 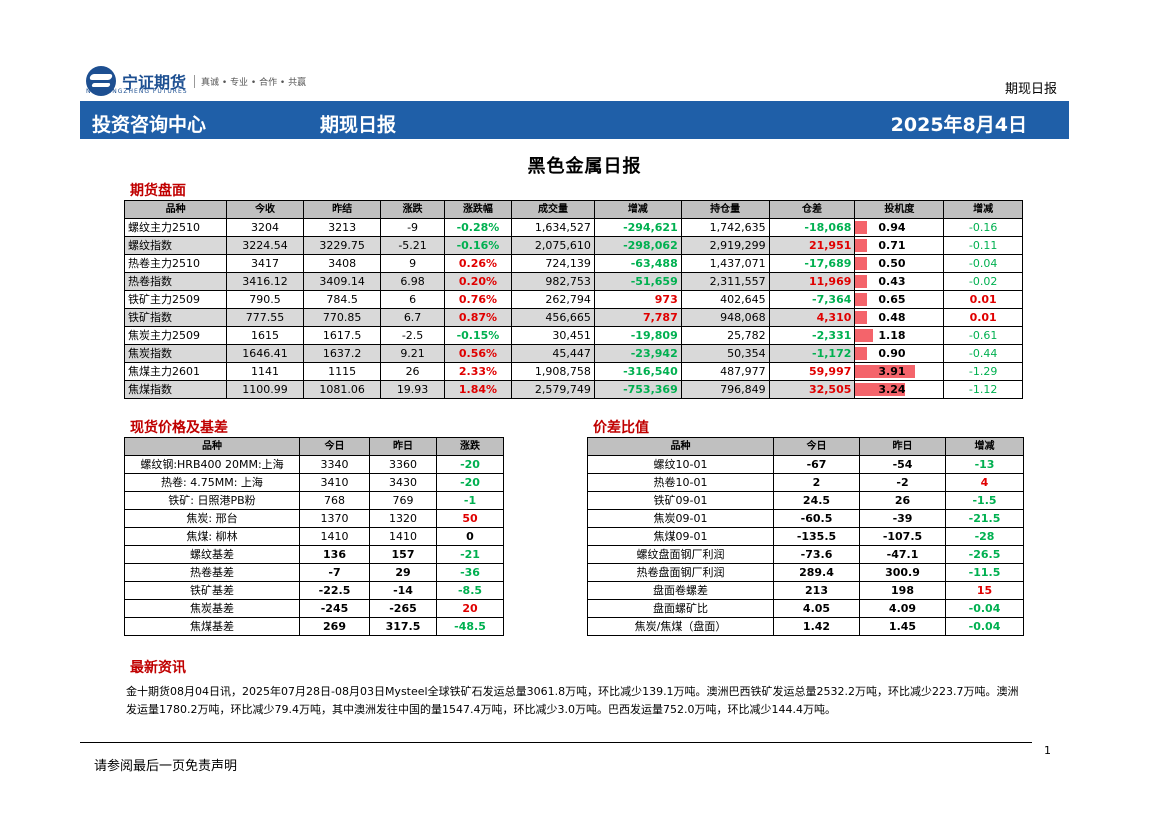 What do you see at coordinates (637, 371) in the screenshot?
I see `futures-cell: -316,540` at bounding box center [637, 371].